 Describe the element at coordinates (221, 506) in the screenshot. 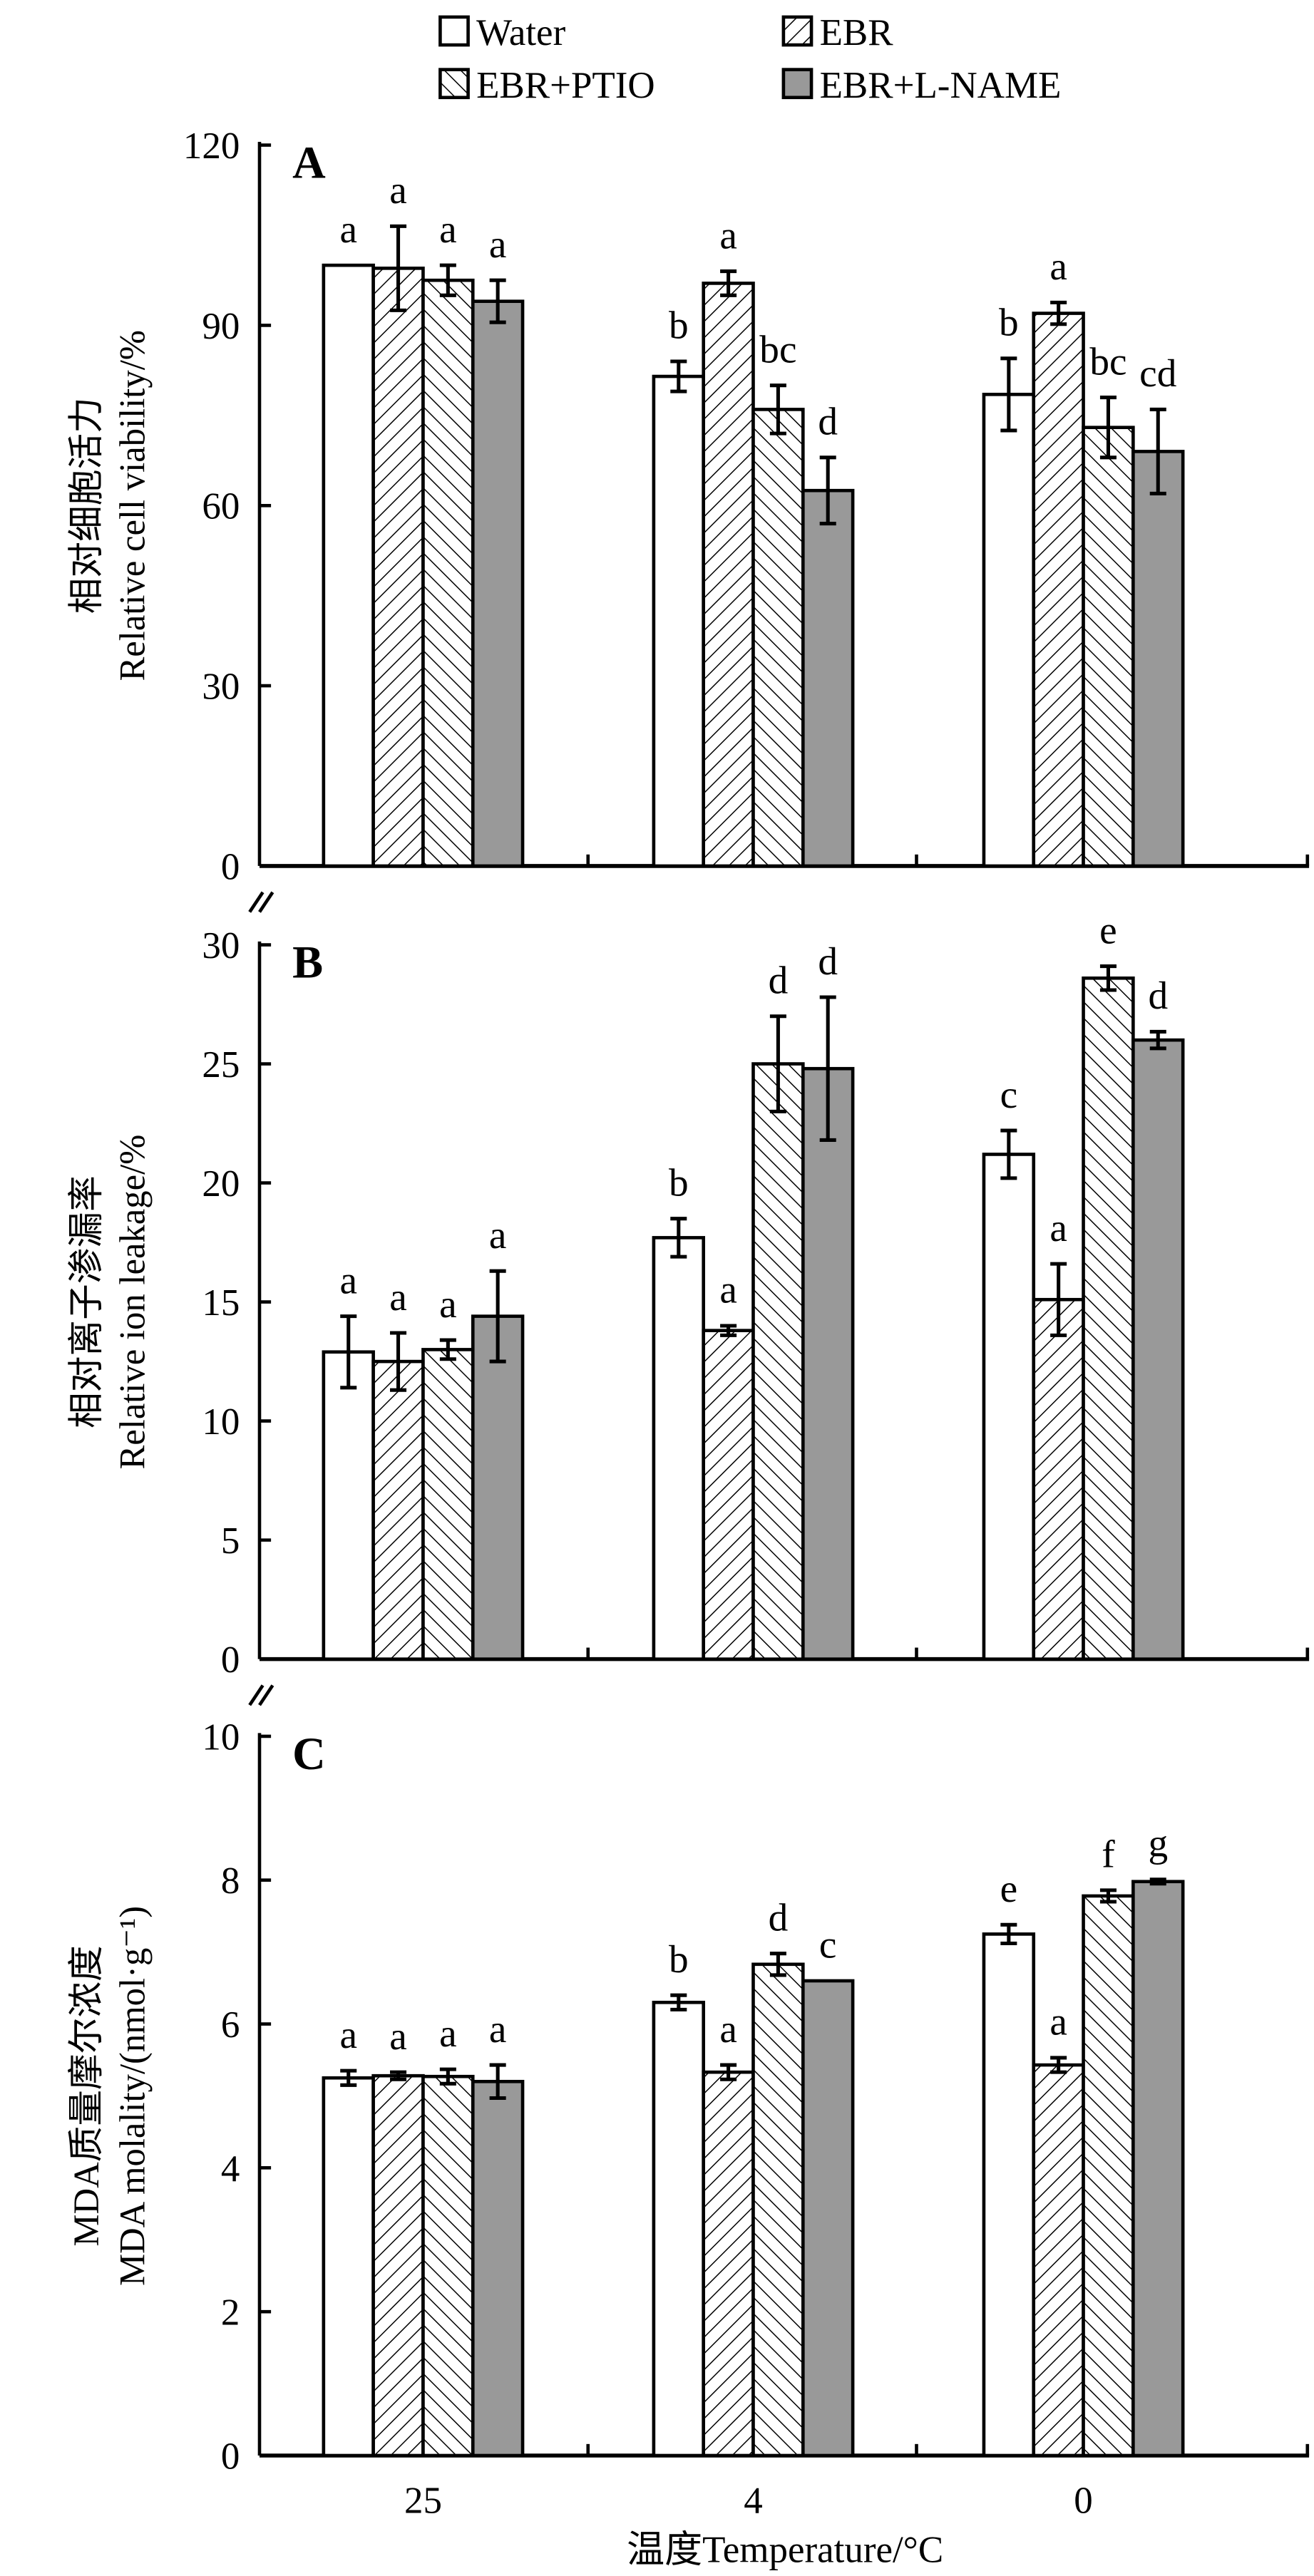

I see `y-tick-label: 60` at that location.